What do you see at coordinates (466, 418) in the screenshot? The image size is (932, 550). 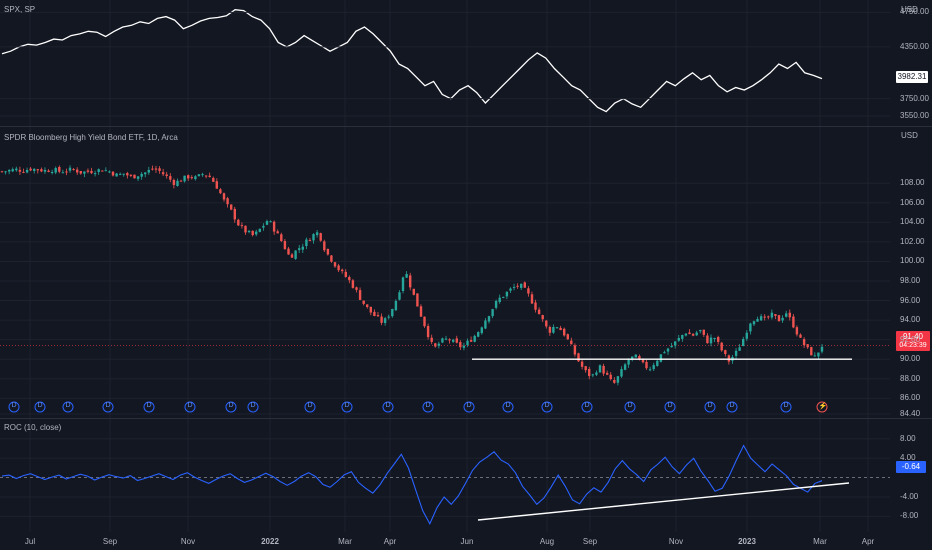 I see `pane-separator-bottom` at bounding box center [466, 418].